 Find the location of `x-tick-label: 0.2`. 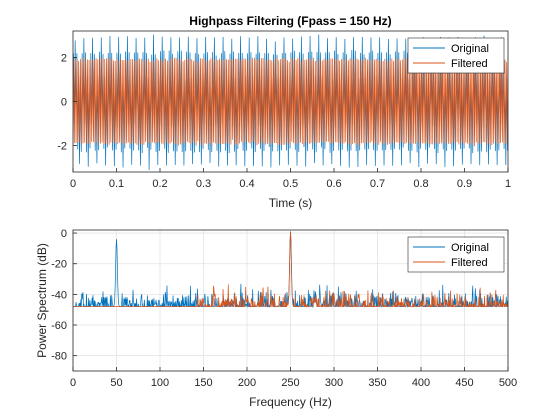

x-tick-label: 0.2 is located at coordinates (159, 184).